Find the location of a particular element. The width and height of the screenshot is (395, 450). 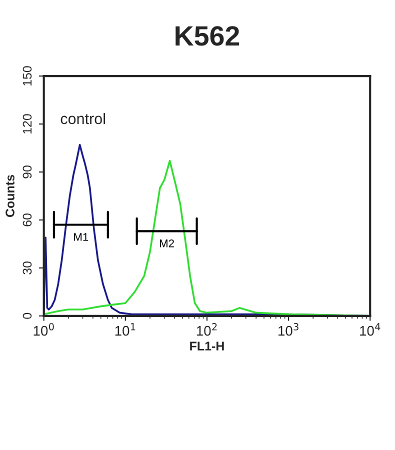

x-tick-label: 10$^{3}$ is located at coordinates (288, 329).